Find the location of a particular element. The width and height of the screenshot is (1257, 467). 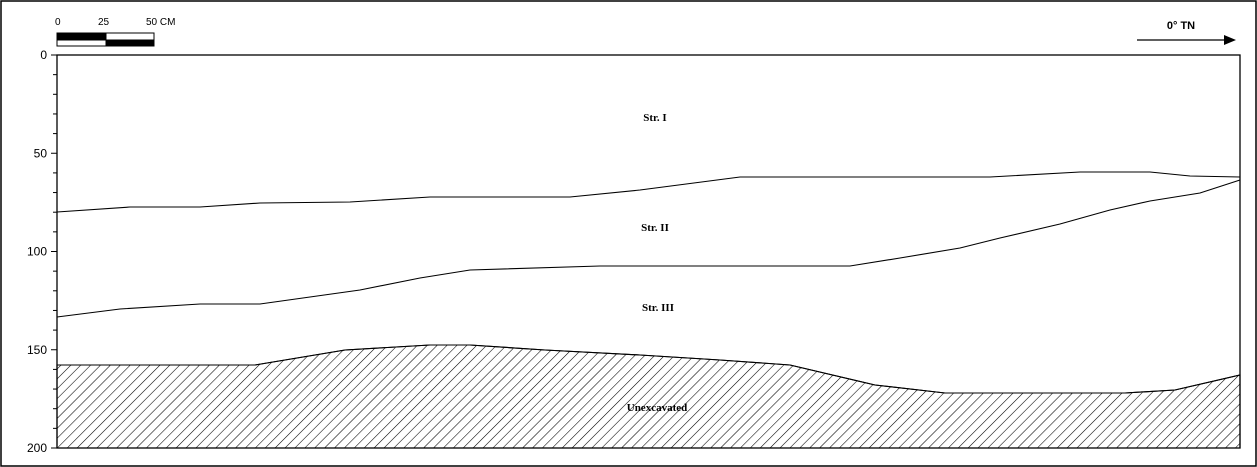

scale-label-50: 50 CM is located at coordinates (160, 22).